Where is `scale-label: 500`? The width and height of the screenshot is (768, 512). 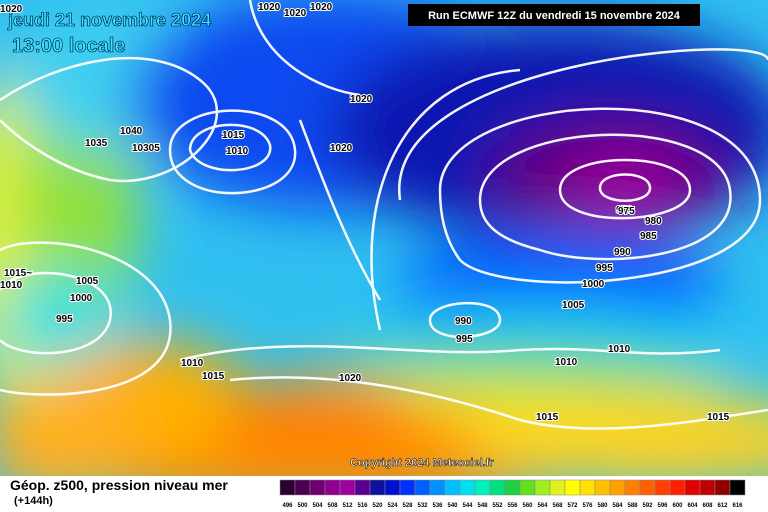 scale-label: 500 is located at coordinates (302, 506).